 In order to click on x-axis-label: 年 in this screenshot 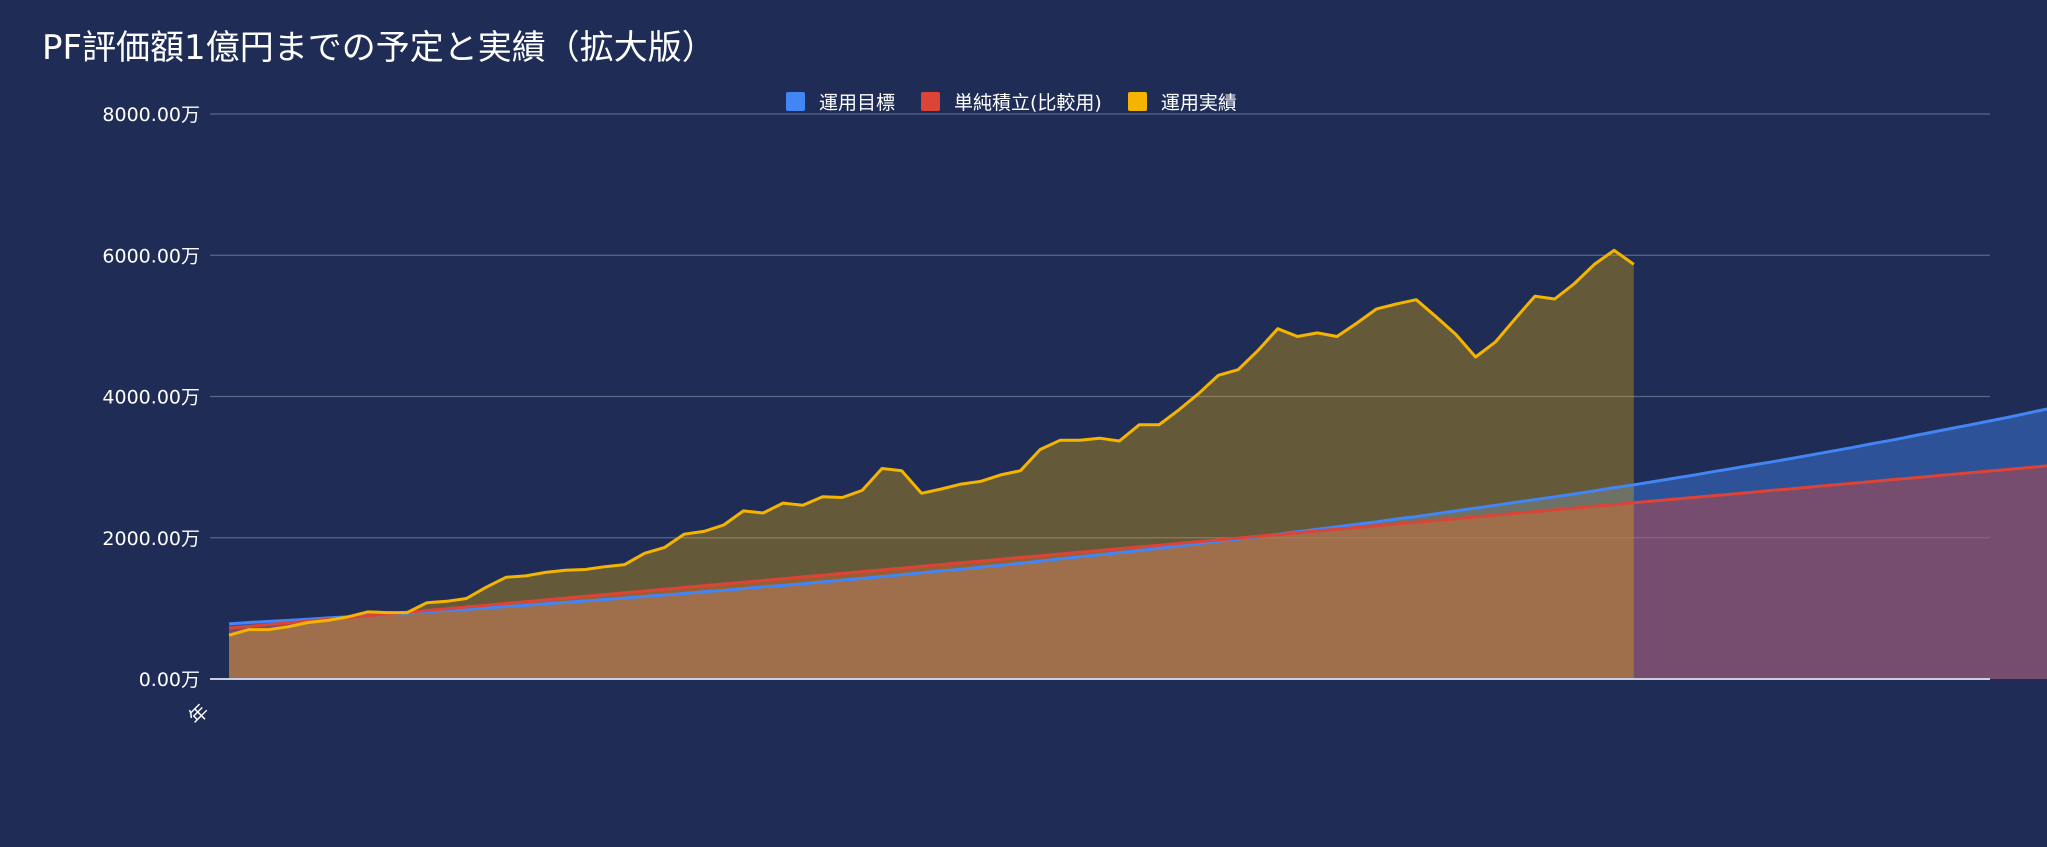, I will do `click(199, 714)`.